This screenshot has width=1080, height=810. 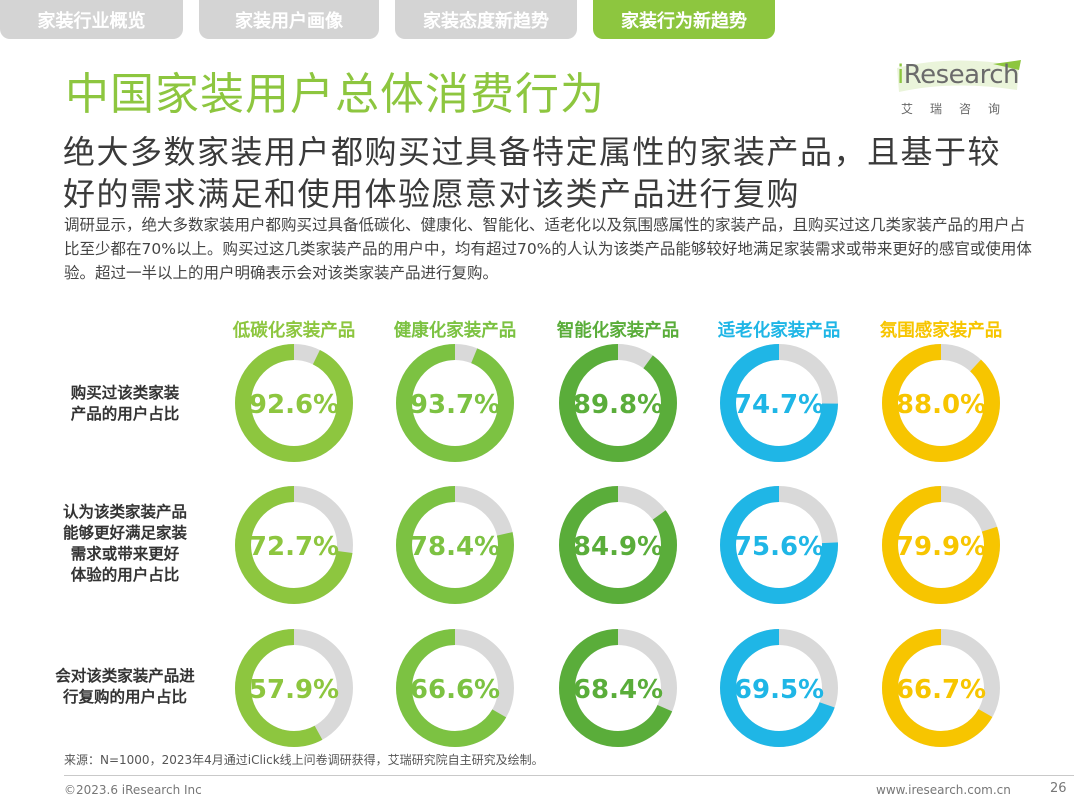 I want to click on donut-value-label: 57.9%, so click(x=294, y=690).